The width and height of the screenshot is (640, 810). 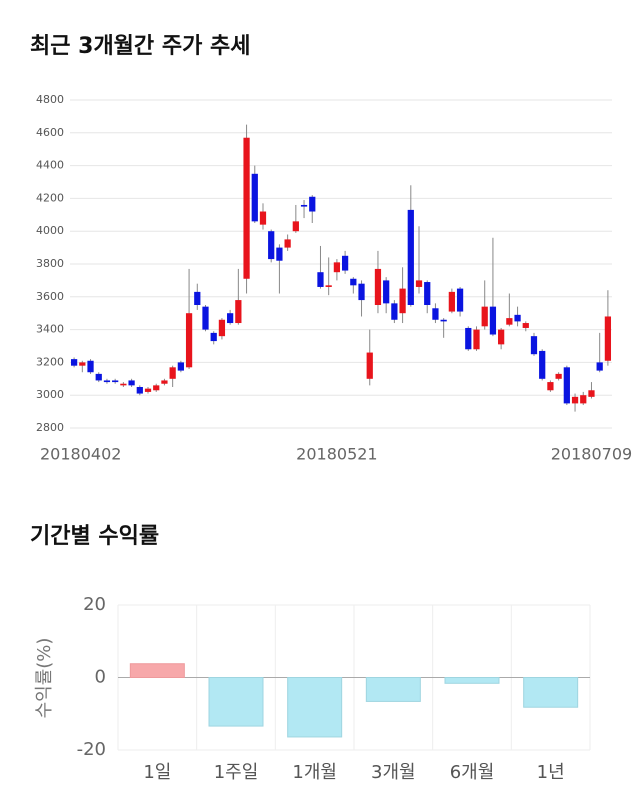 What do you see at coordinates (80, 454) in the screenshot?
I see `x-tick-label: 20180402` at bounding box center [80, 454].